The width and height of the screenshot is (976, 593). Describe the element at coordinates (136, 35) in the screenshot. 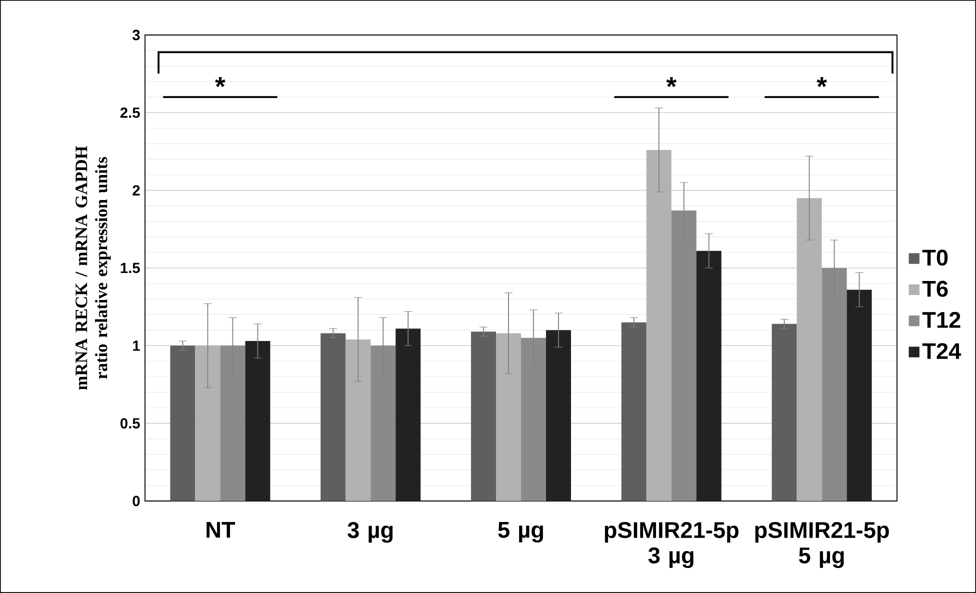

I see `y-tick-label: 3` at that location.